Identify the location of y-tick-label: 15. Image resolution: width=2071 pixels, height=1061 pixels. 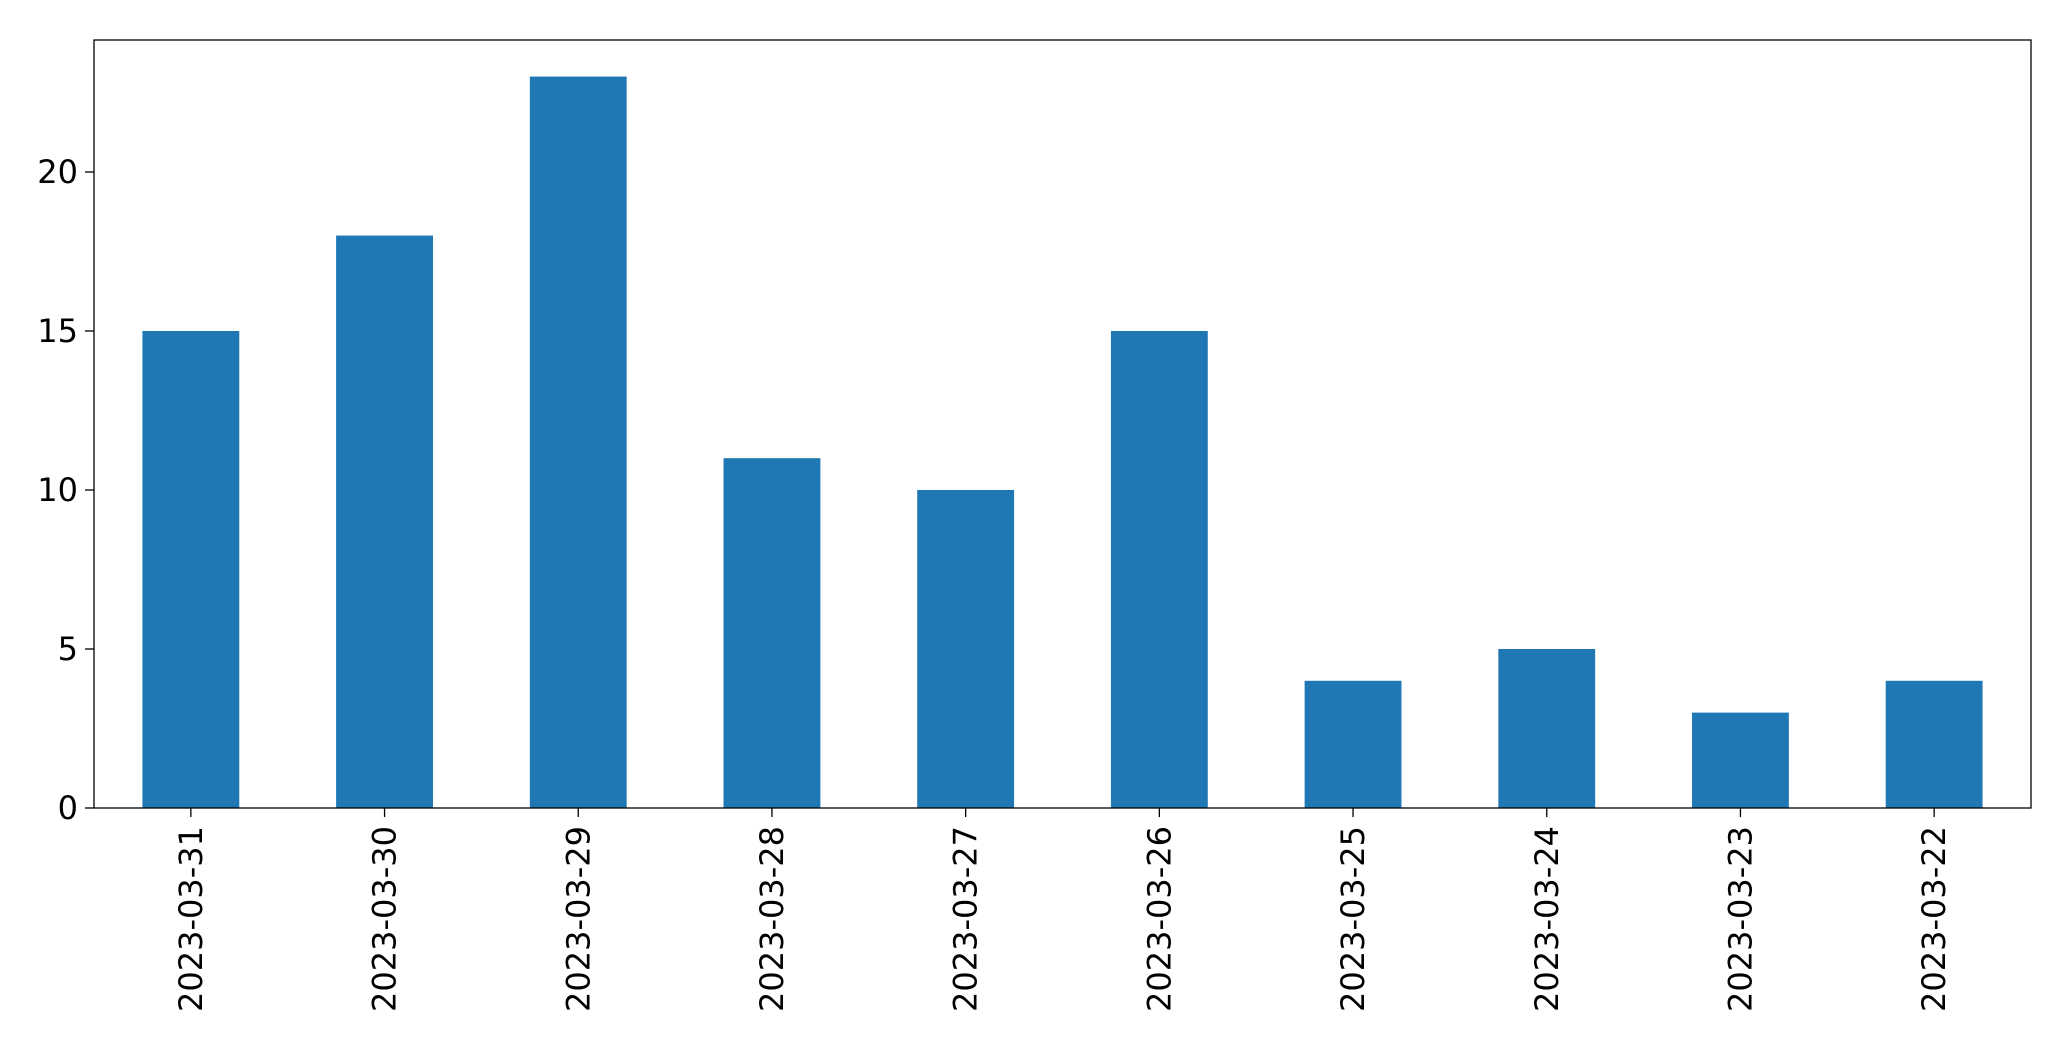
(57, 331).